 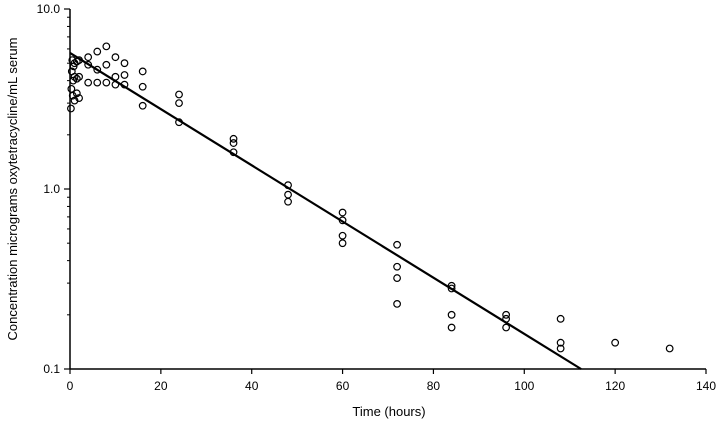 I want to click on x-tick-label: 40, so click(x=252, y=386).